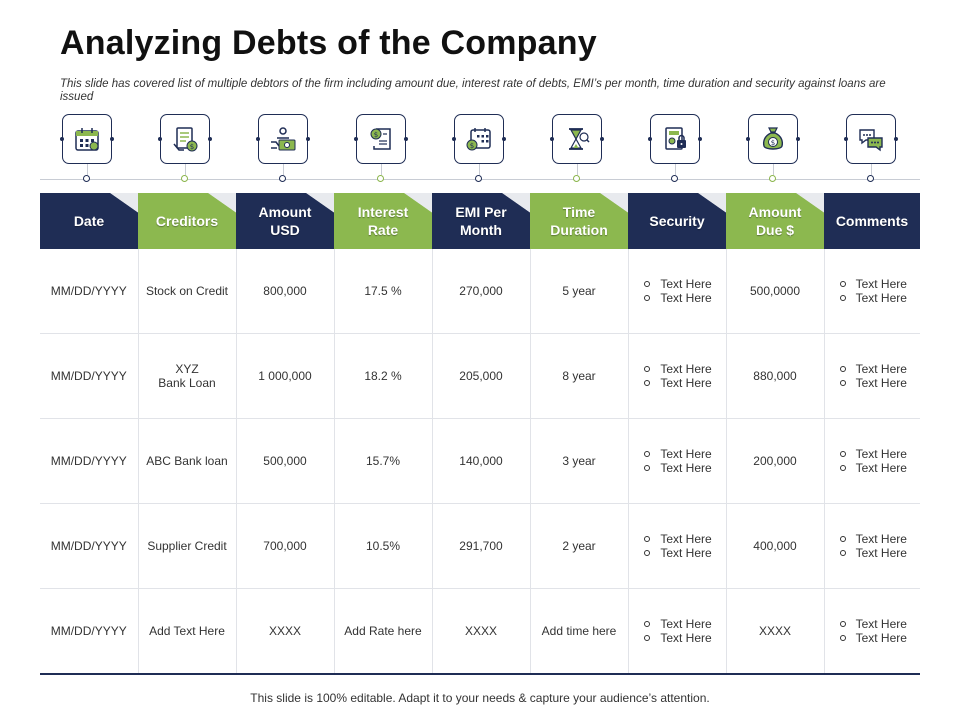 Image resolution: width=960 pixels, height=720 pixels. What do you see at coordinates (383, 221) in the screenshot?
I see `header-interest-rate: Interest Rate` at bounding box center [383, 221].